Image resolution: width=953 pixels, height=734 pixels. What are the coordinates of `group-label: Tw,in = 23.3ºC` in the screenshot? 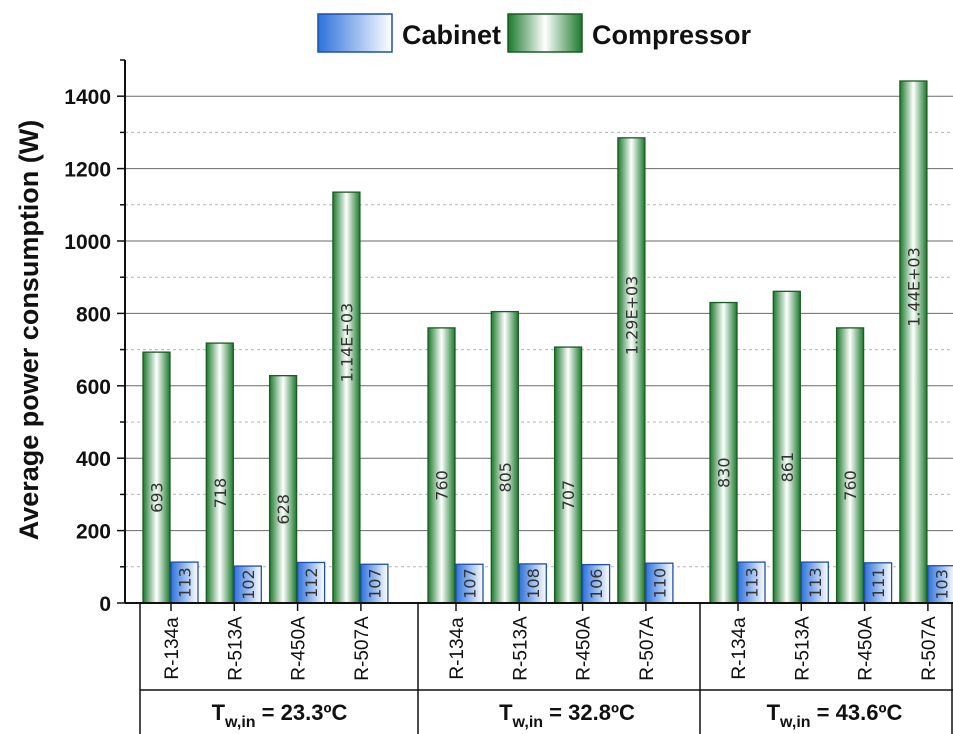 It's located at (280, 715).